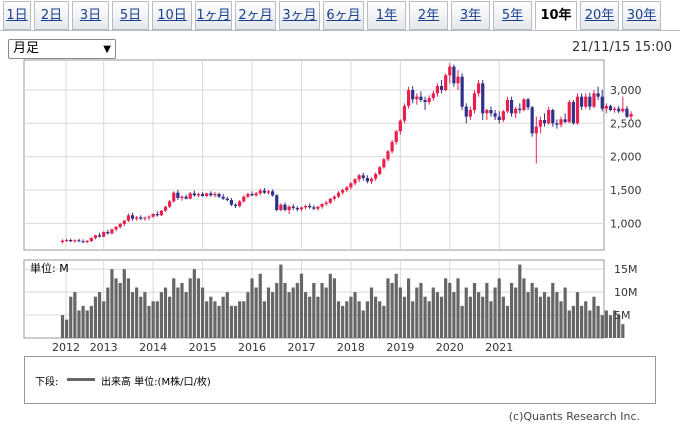  Describe the element at coordinates (641, 15) in the screenshot. I see `tab-15: 30年` at that location.